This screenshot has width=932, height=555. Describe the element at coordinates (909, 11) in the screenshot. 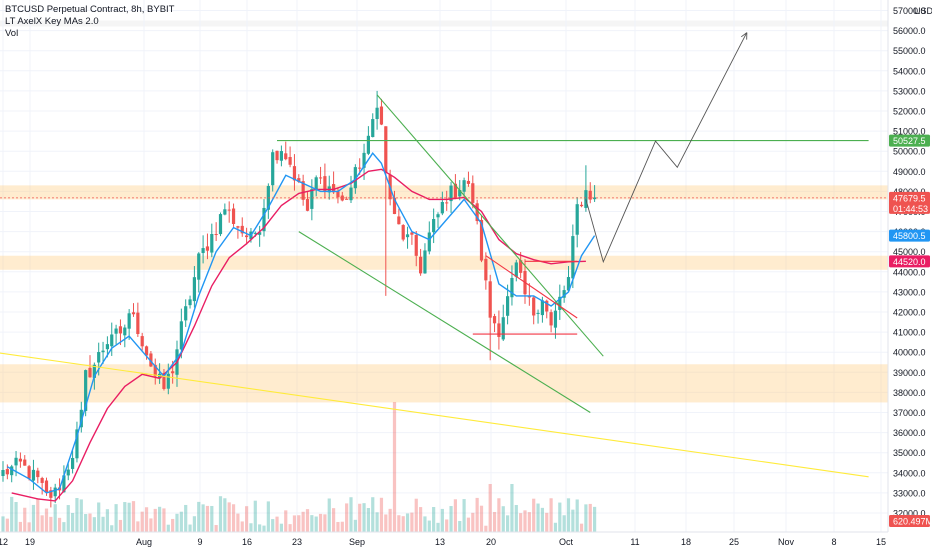

I see `price-tick-label: 57000.0` at that location.